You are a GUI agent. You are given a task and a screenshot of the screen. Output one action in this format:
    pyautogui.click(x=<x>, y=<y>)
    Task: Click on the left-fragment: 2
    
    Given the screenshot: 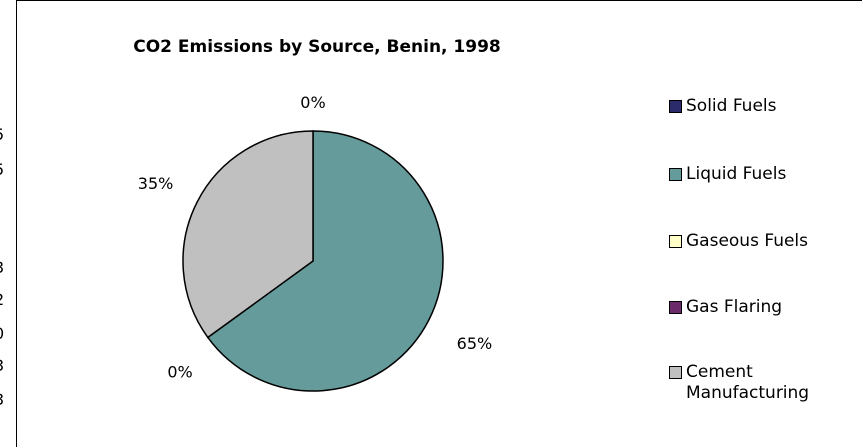 What is the action you would take?
    pyautogui.click(x=2, y=300)
    